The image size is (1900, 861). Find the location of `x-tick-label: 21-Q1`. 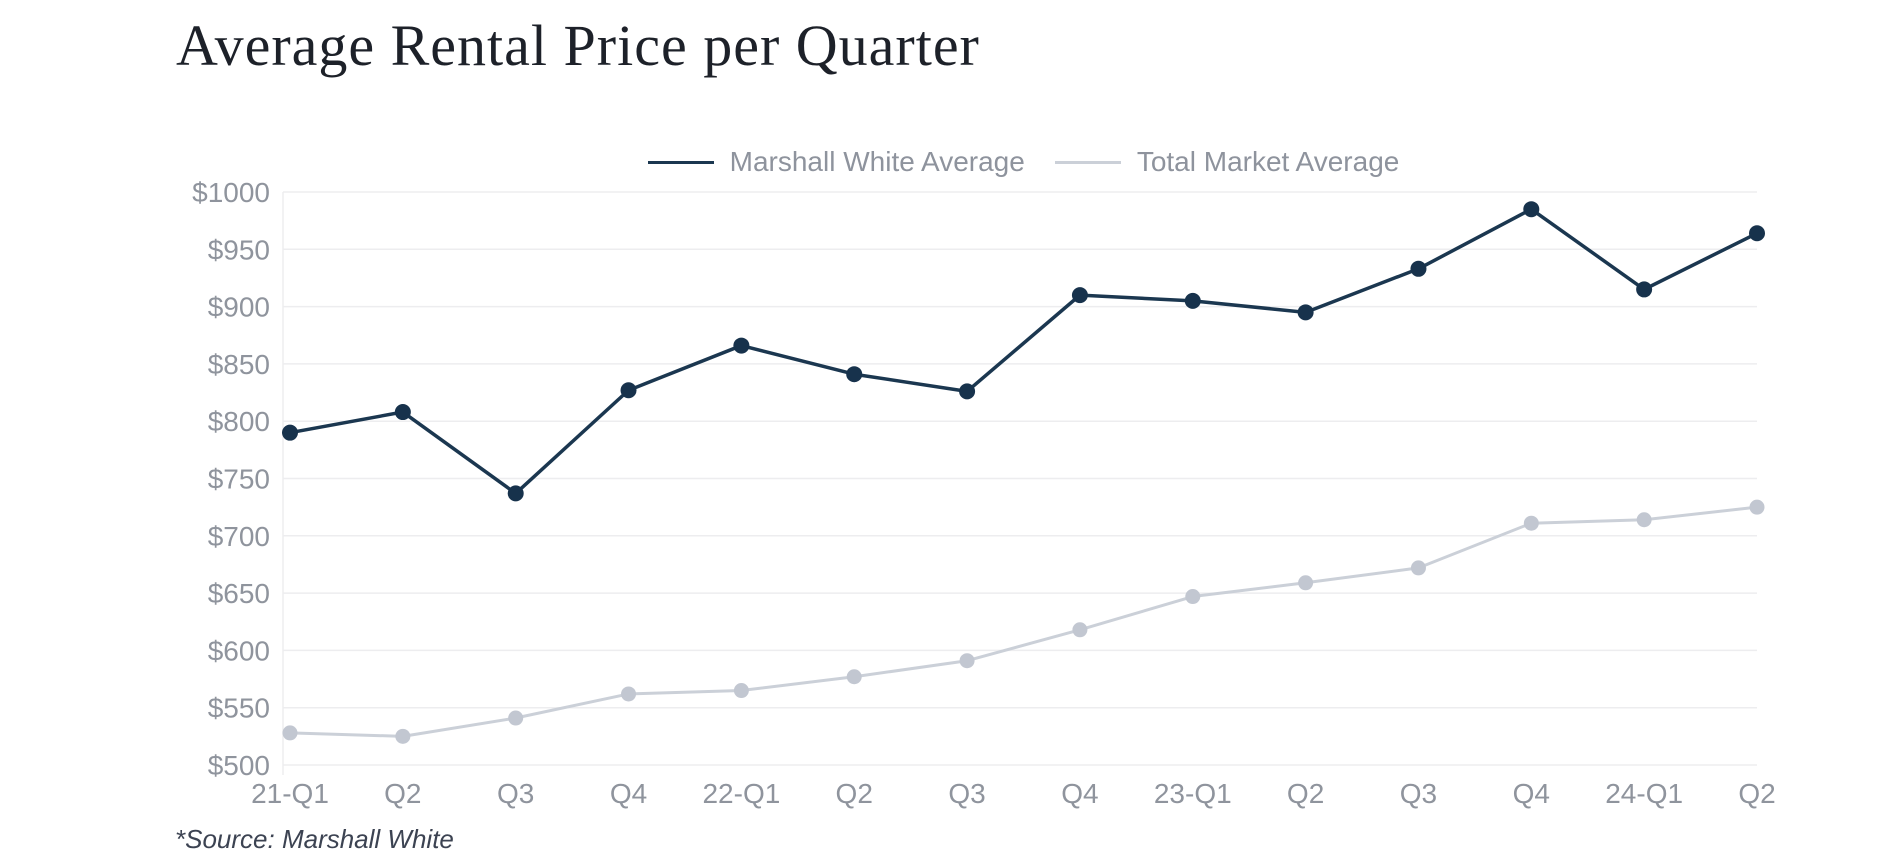

x-tick-label: 21-Q1 is located at coordinates (290, 793).